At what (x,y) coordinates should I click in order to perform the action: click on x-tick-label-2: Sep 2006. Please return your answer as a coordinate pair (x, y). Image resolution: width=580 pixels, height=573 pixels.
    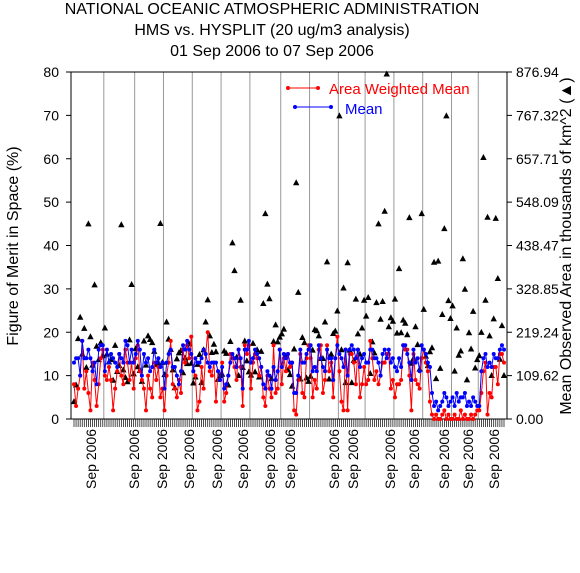
    Looking at the image, I should click on (162, 459).